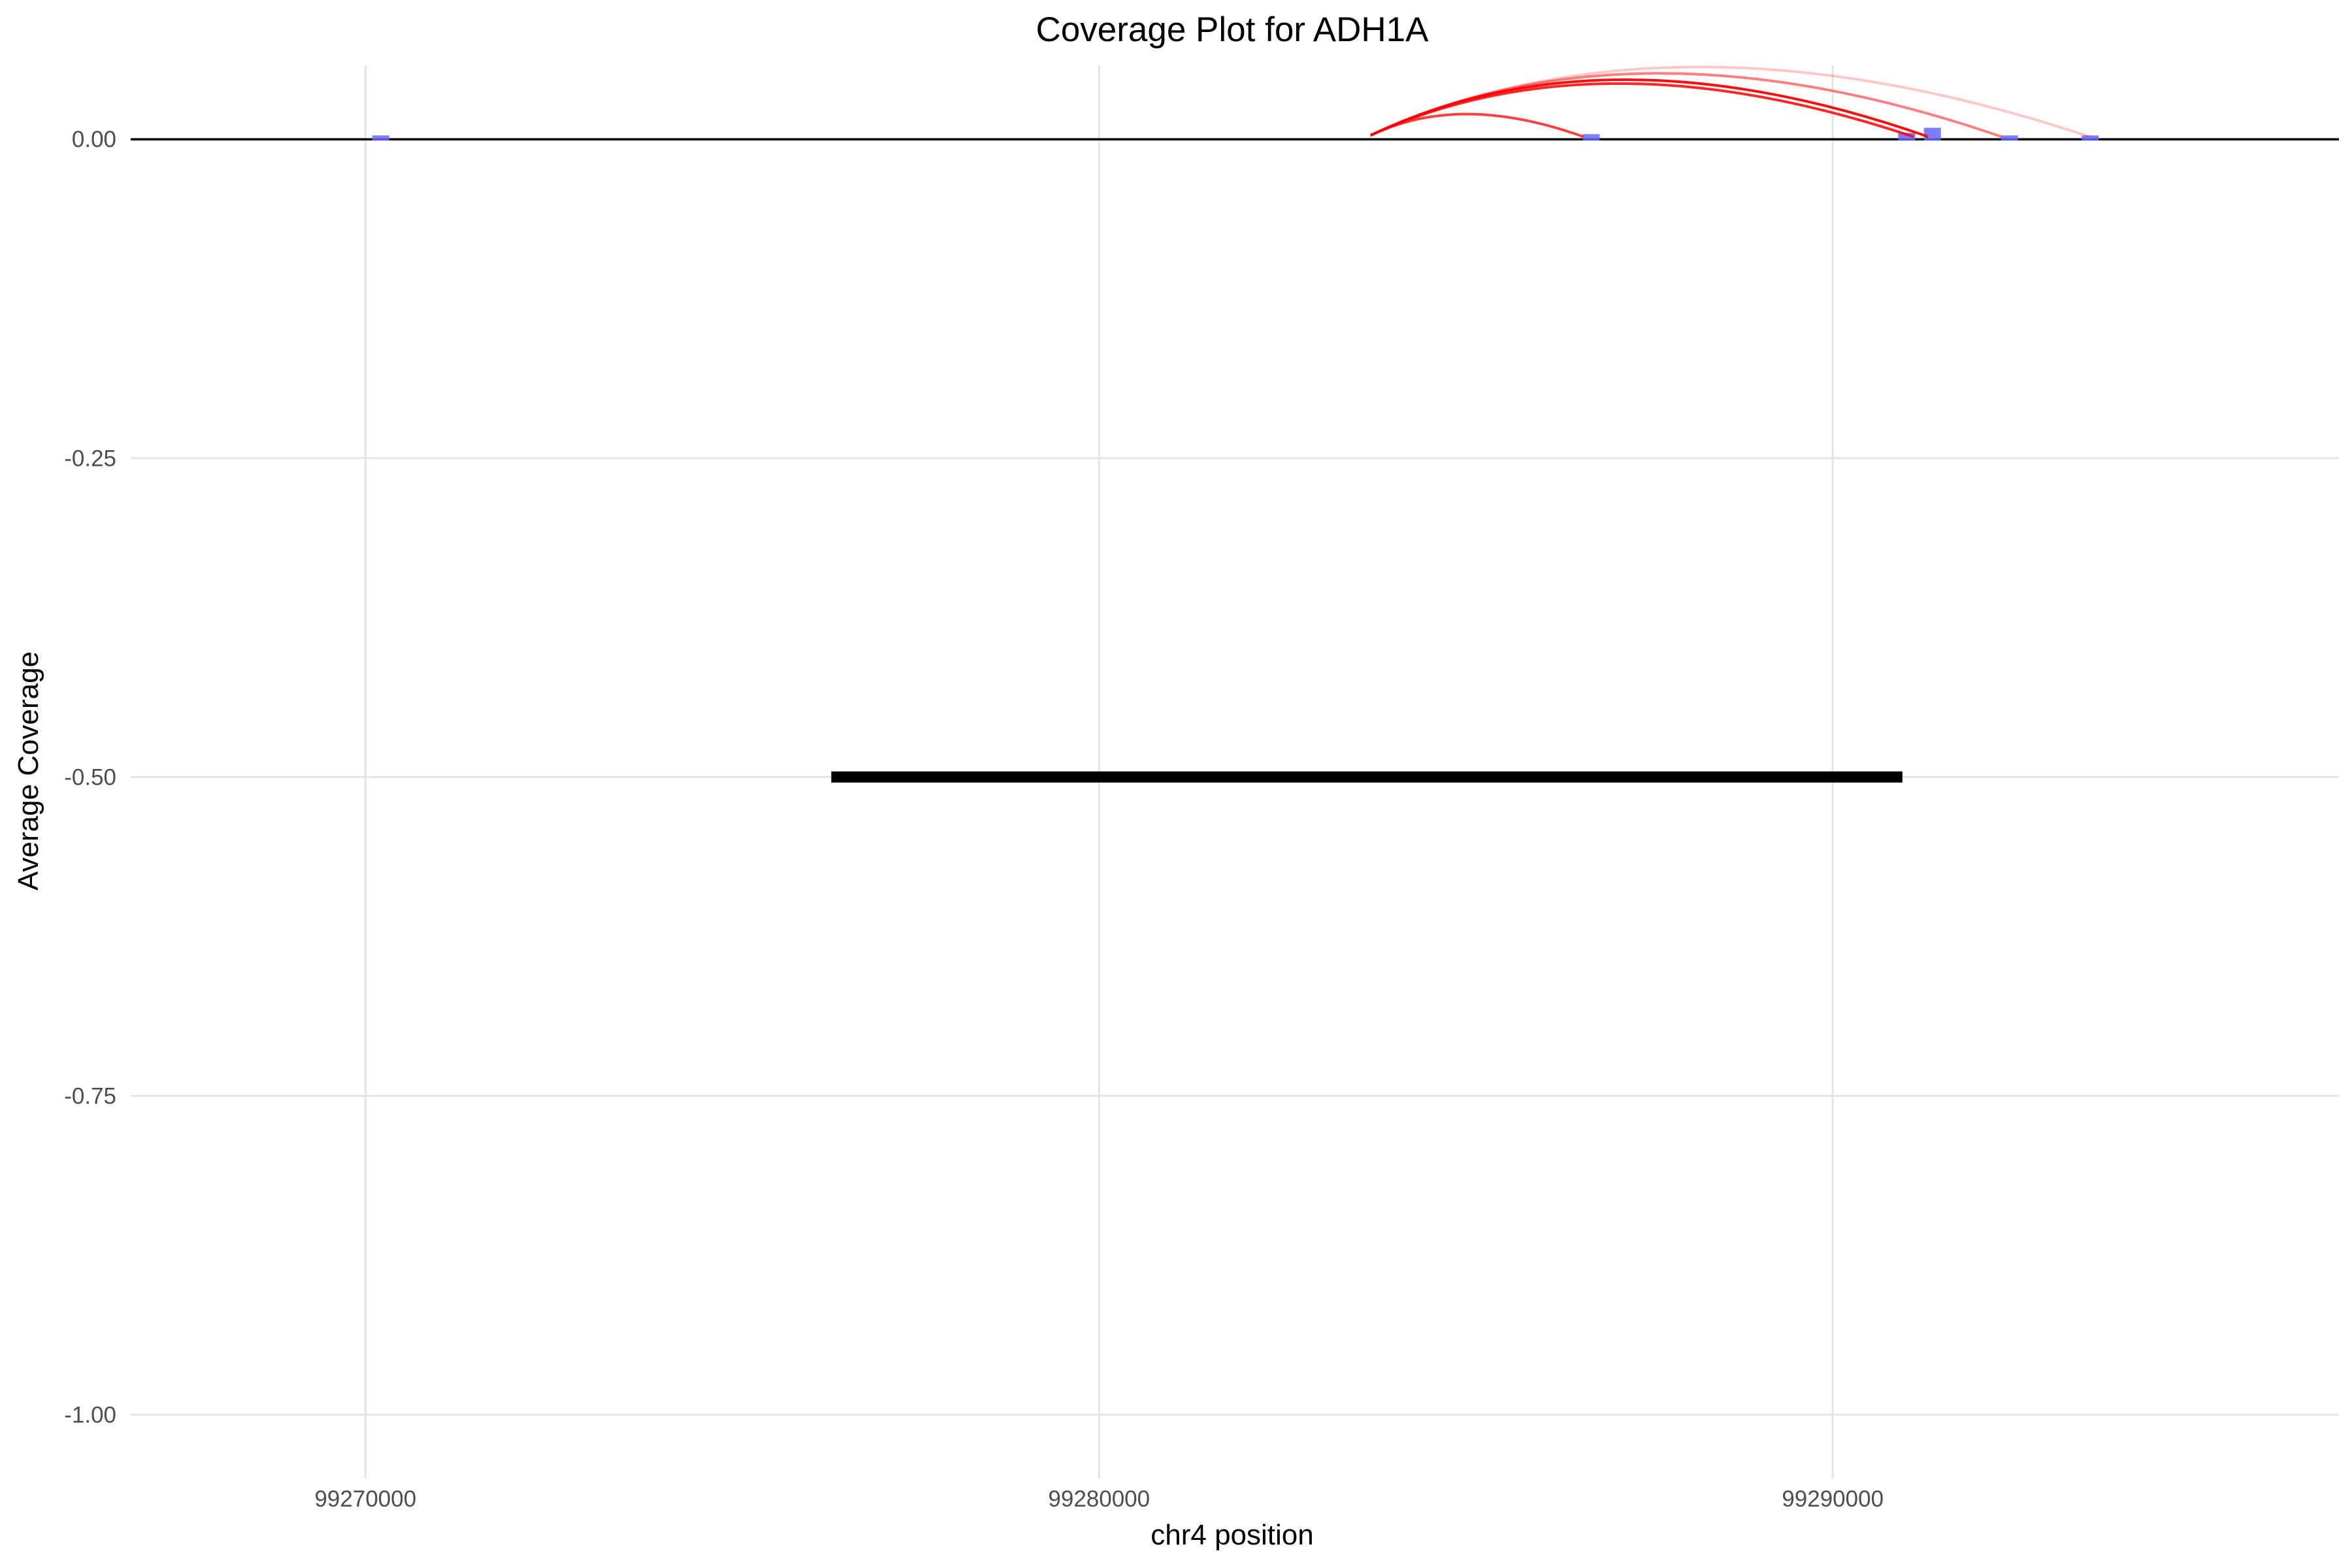 This screenshot has height=1568, width=2352. What do you see at coordinates (365, 1499) in the screenshot?
I see `x-tick-label-0: 99270000` at bounding box center [365, 1499].